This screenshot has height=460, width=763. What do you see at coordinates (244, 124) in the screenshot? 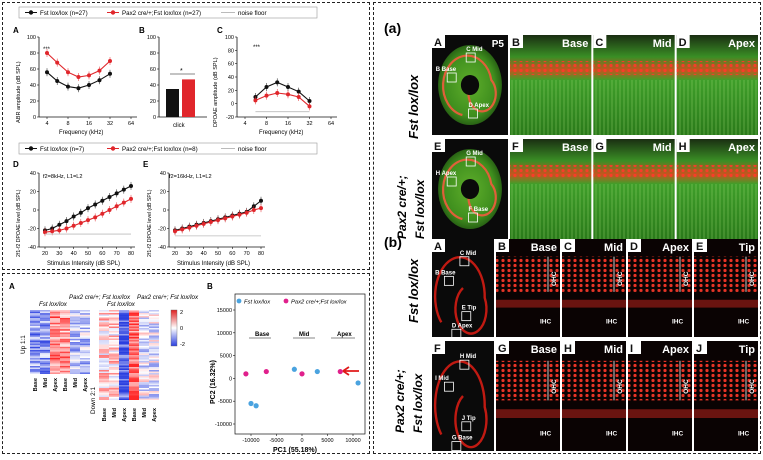
I see `xtick-label: 4` at bounding box center [244, 124].